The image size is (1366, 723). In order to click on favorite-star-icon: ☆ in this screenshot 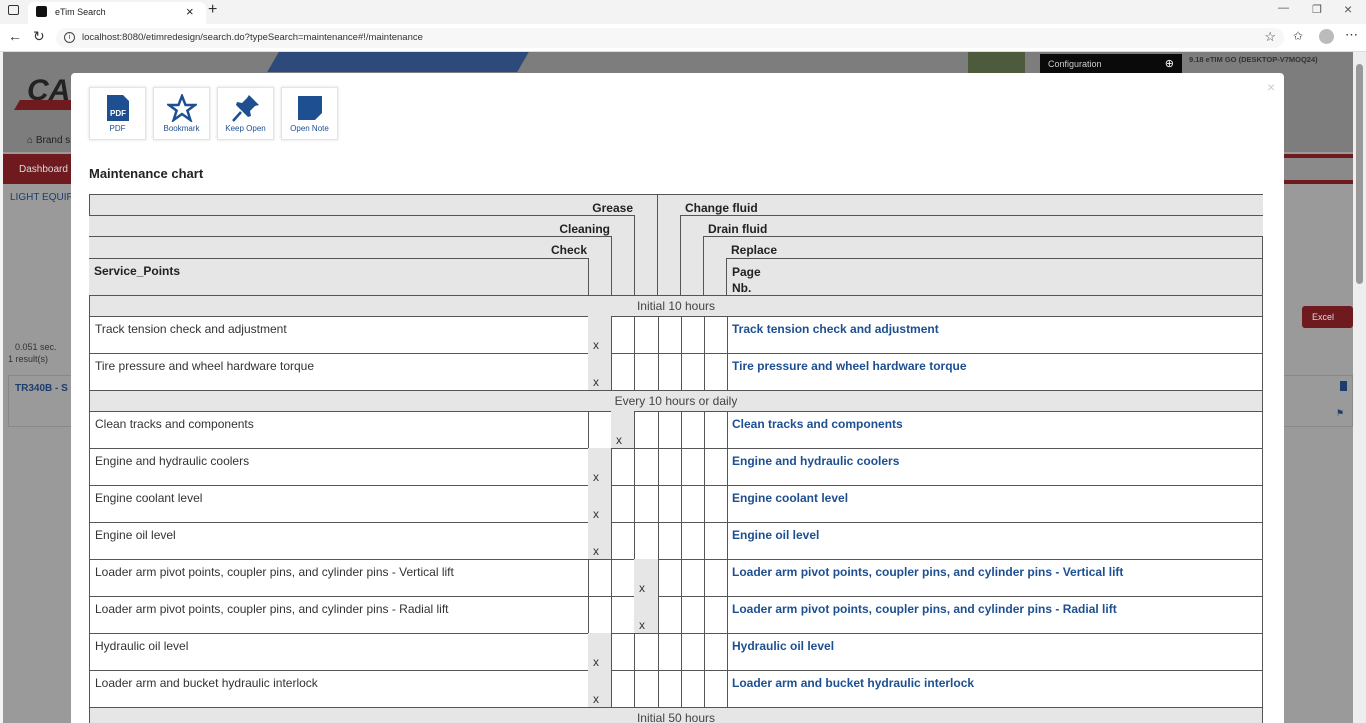, I will do `click(1270, 36)`.